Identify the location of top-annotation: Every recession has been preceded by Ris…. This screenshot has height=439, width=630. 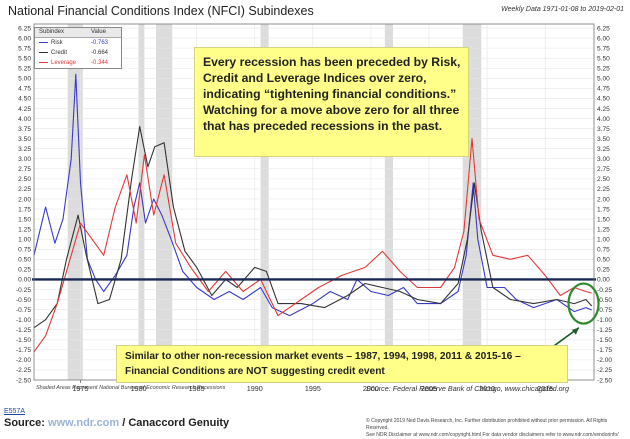
(331, 102).